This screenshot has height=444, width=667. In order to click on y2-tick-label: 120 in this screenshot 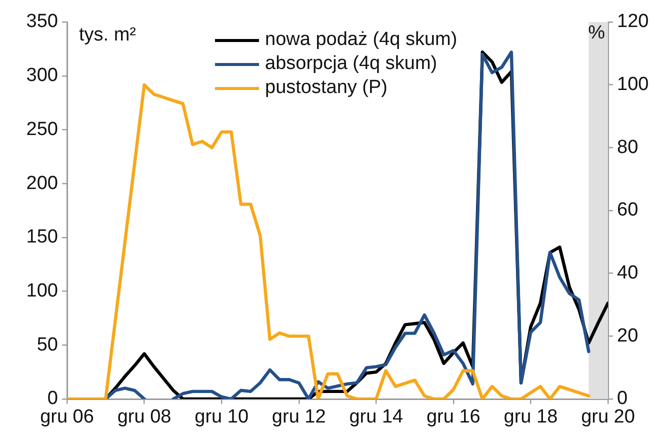, I will do `click(633, 21)`.